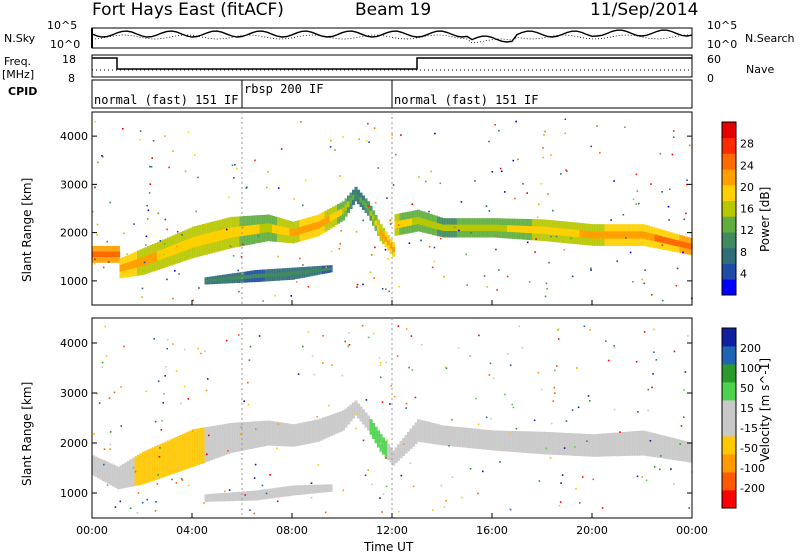  I want to click on noise-right-tick-high: 10^5, so click(722, 25).